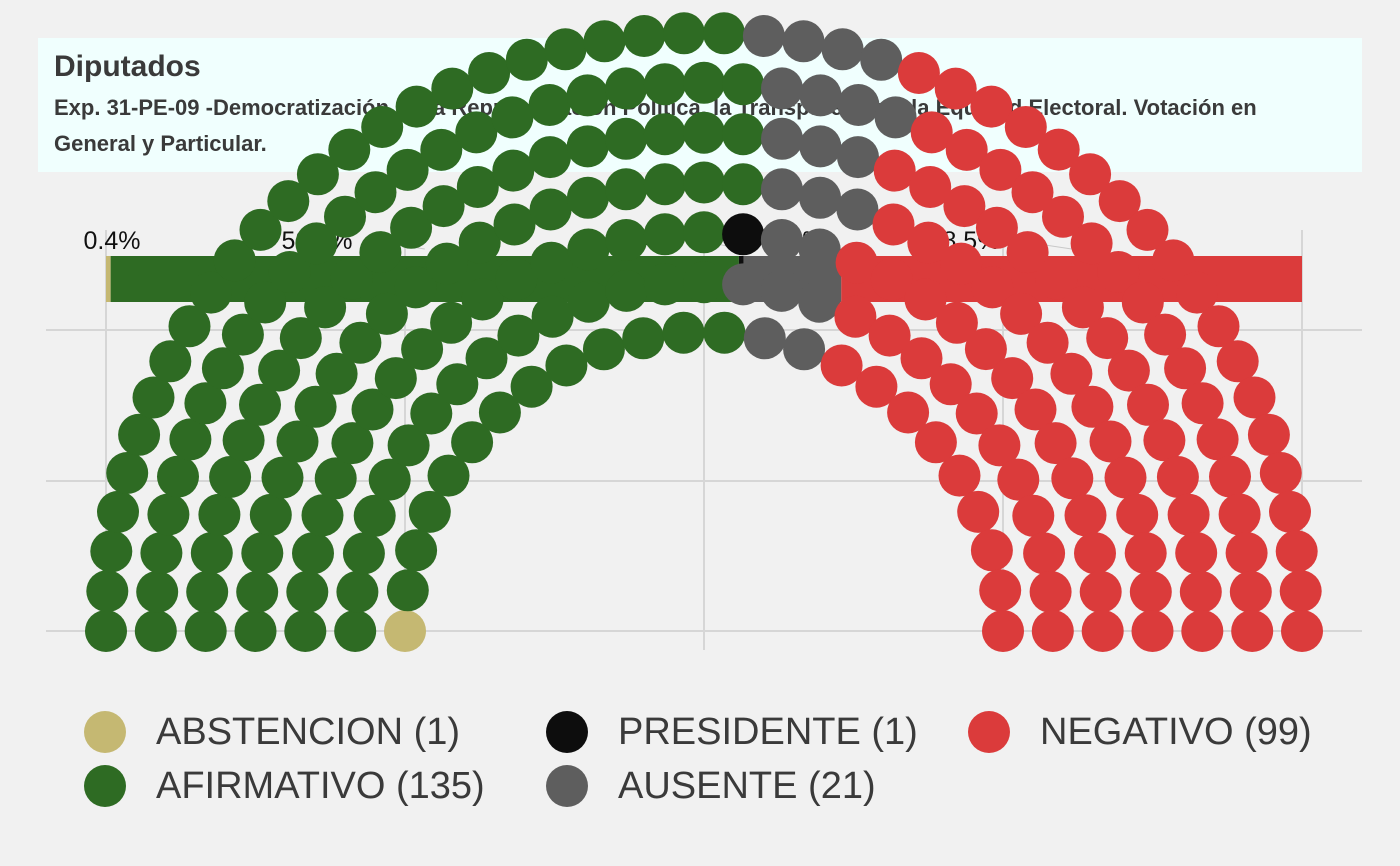 The image size is (1400, 866). What do you see at coordinates (743, 234) in the screenshot?
I see `seat-presidente` at bounding box center [743, 234].